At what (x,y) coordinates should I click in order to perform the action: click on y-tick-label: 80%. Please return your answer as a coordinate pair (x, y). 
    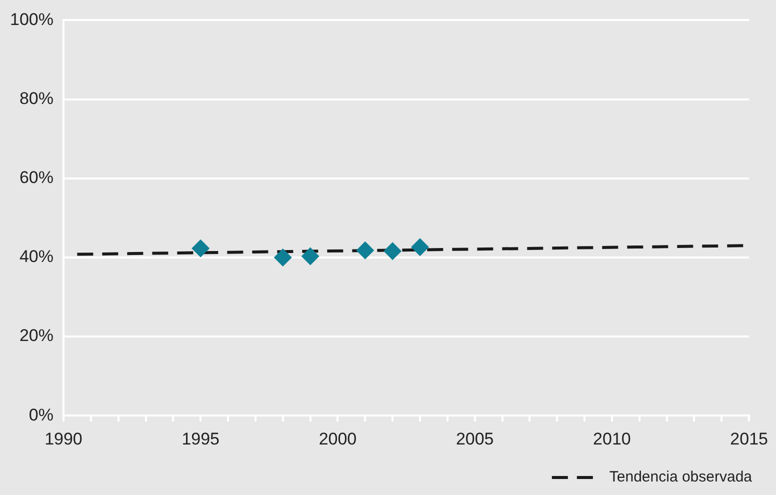
    Looking at the image, I should click on (36, 98).